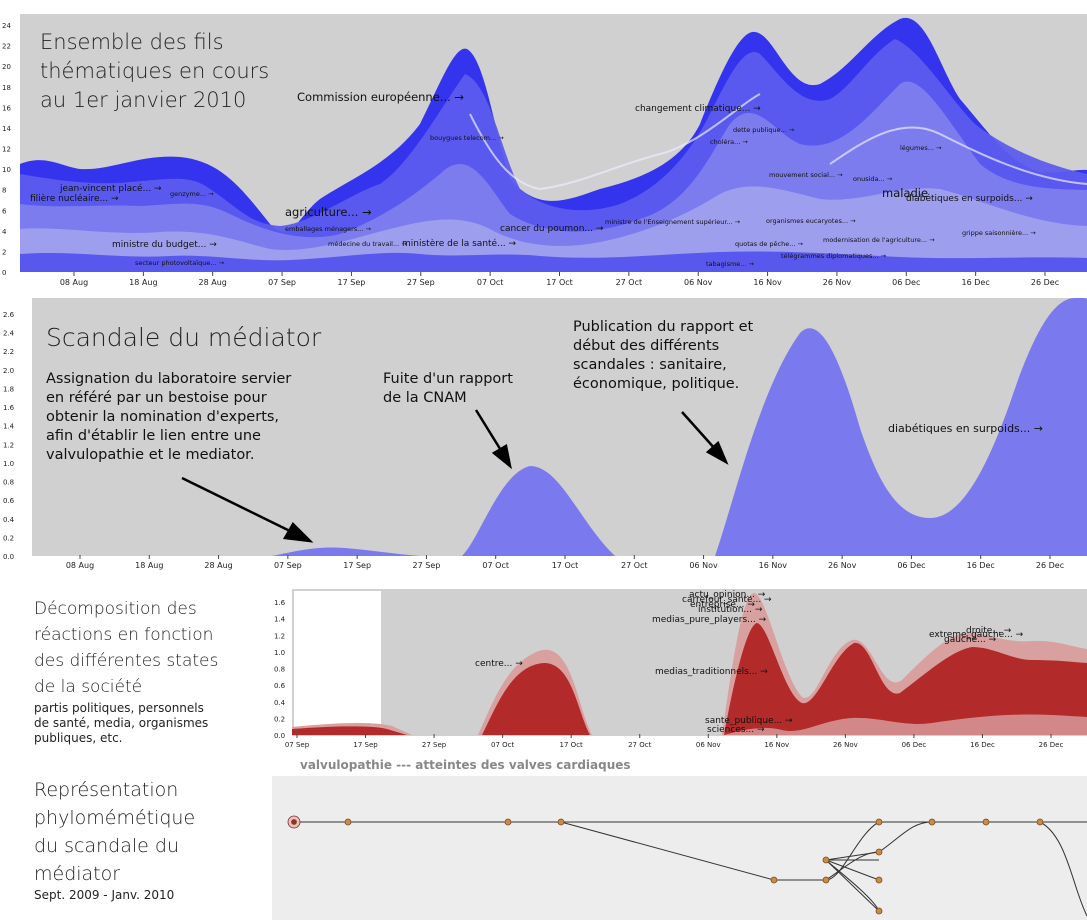 This screenshot has width=1087, height=920. Describe the element at coordinates (119, 708) in the screenshot. I see `side-sub-line: partis politiques, personnels` at that location.